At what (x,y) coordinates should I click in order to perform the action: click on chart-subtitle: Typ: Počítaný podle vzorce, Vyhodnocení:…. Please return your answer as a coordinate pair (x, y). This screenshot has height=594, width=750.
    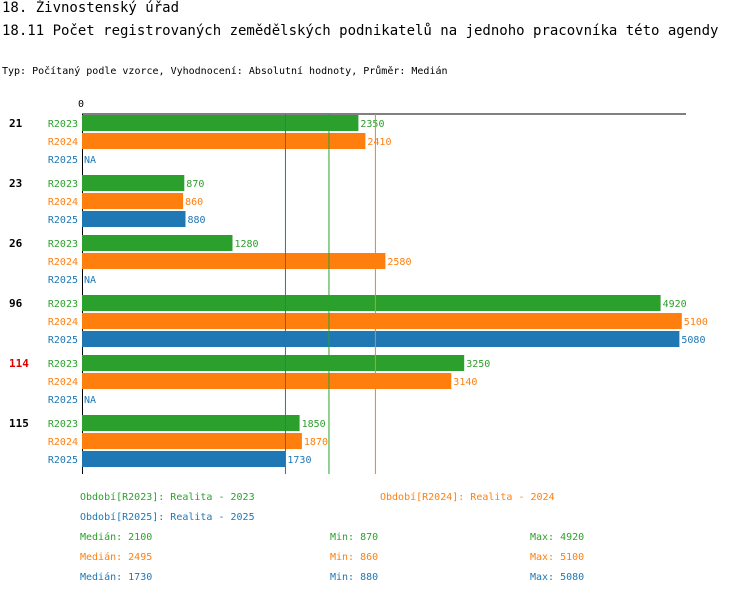
    Looking at the image, I should click on (225, 71).